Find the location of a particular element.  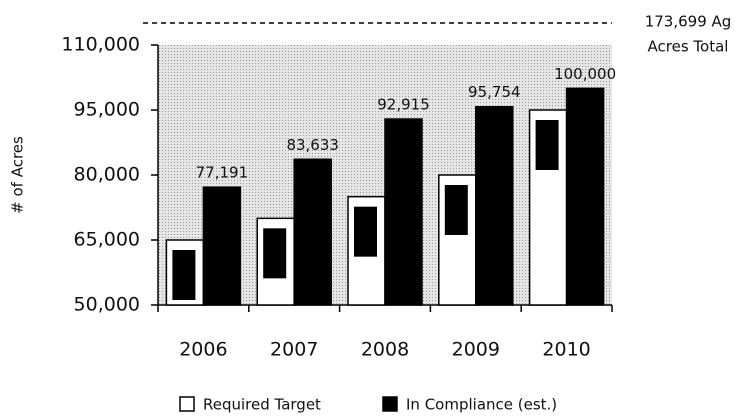

value-label: 100,000 is located at coordinates (585, 74).